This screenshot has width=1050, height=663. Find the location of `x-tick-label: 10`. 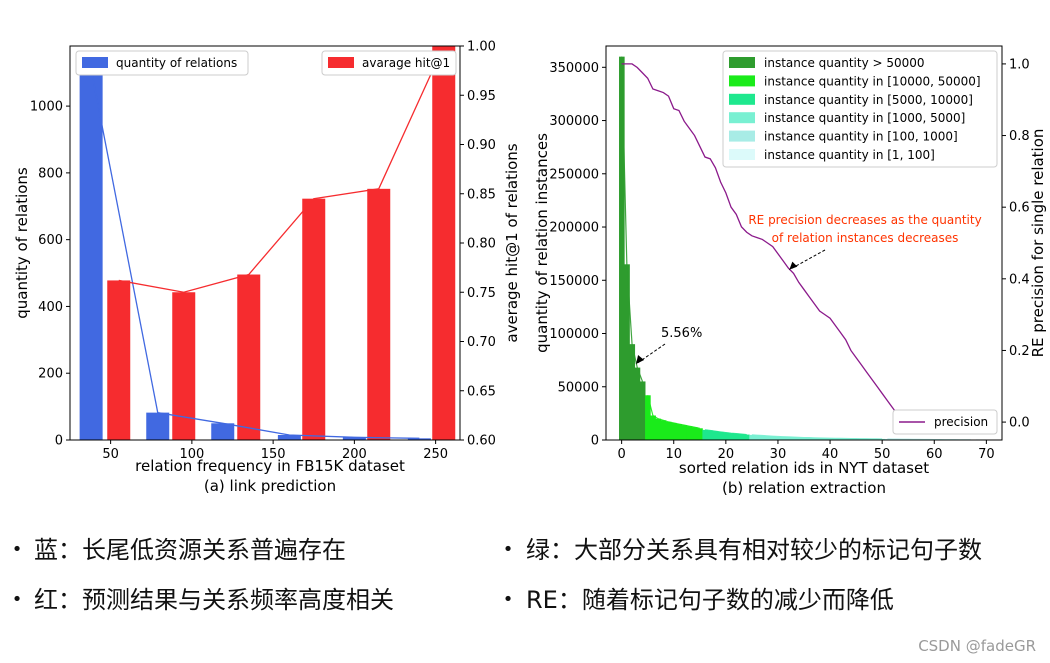

x-tick-label: 10 is located at coordinates (673, 454).